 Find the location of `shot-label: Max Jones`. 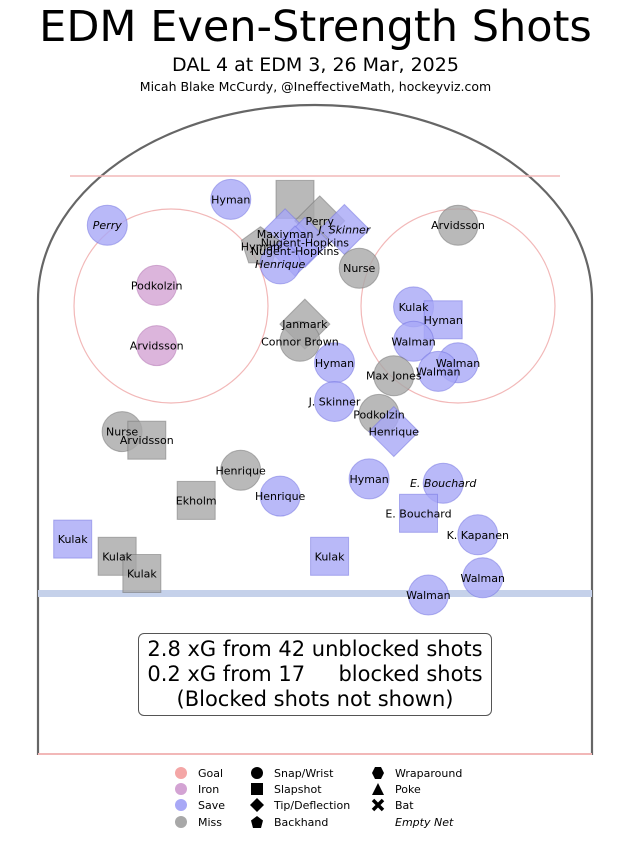

shot-label: Max Jones is located at coordinates (394, 376).